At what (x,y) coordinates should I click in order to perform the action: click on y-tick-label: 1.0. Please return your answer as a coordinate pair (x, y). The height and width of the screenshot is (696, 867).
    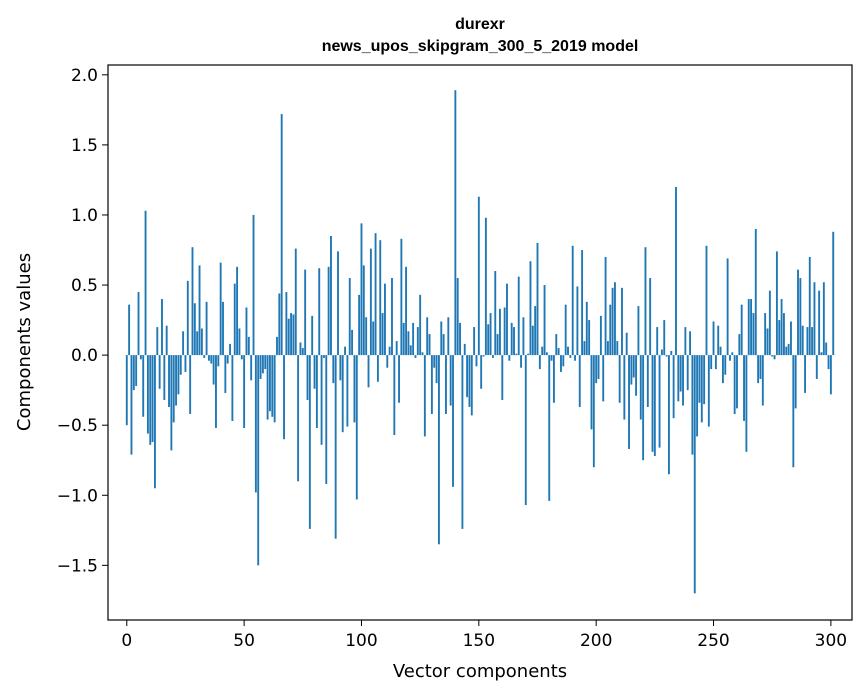
    Looking at the image, I should click on (84, 216).